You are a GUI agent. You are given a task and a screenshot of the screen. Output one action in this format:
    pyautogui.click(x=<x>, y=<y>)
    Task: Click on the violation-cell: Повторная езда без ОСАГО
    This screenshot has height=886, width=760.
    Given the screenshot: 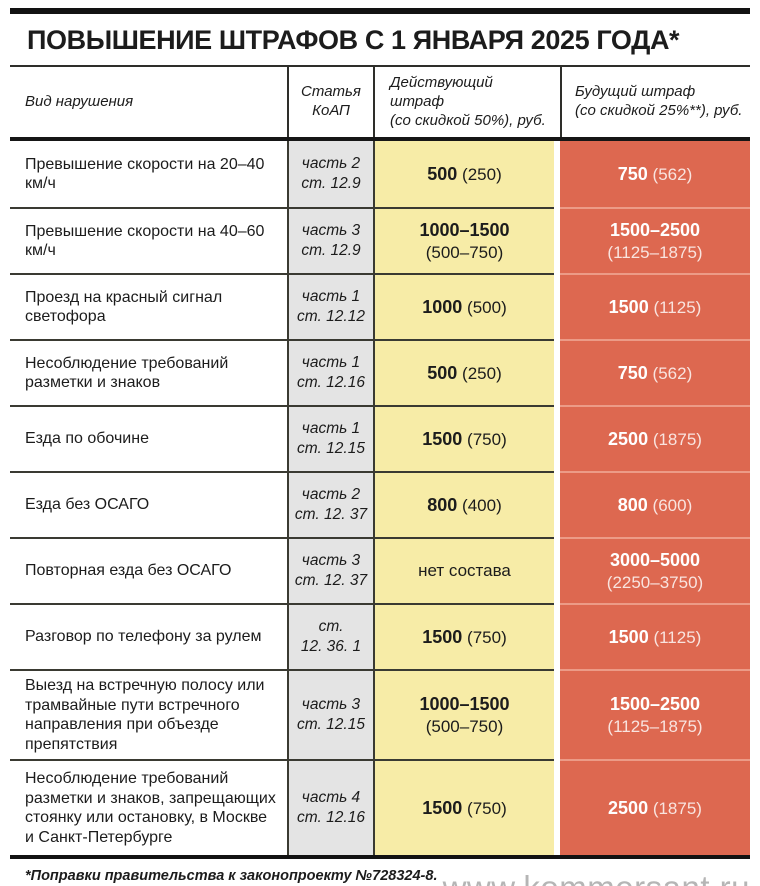 What is the action you would take?
    pyautogui.click(x=148, y=570)
    